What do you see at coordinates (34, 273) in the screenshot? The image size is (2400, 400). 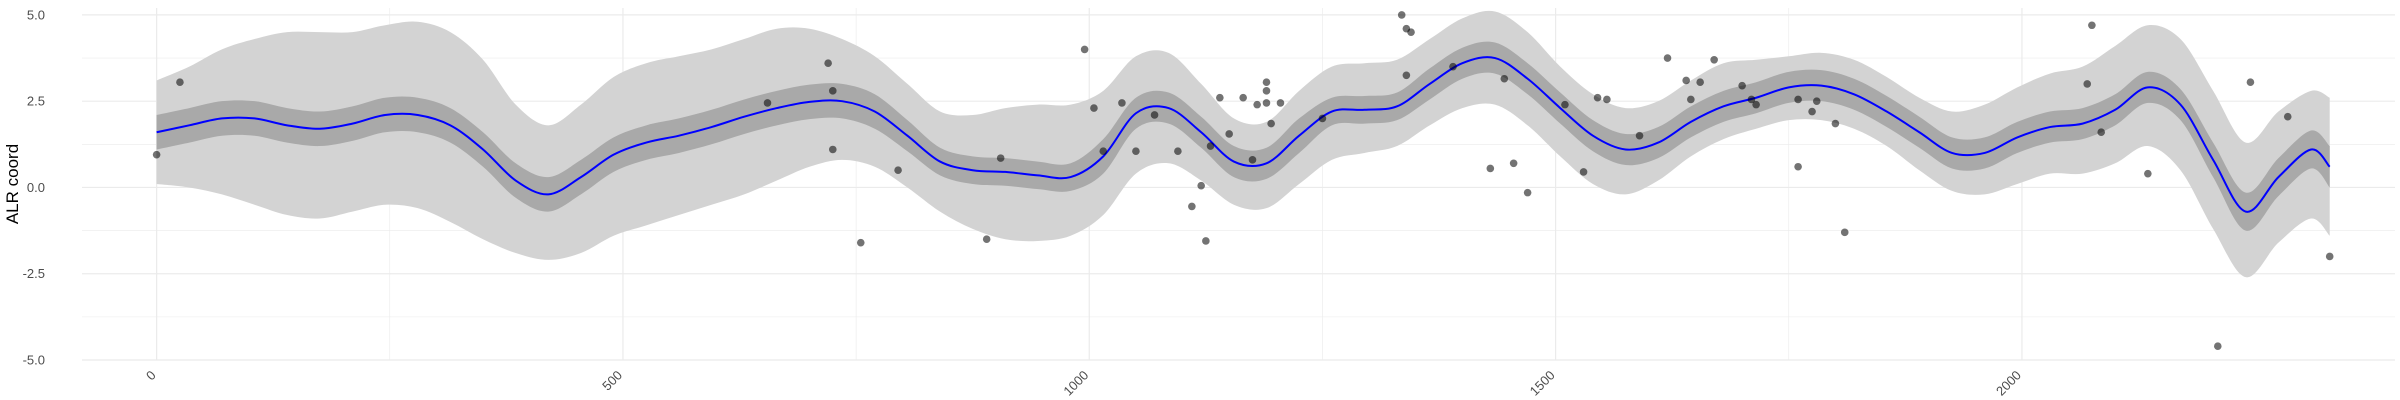 I see `y-tick-label: -2.5` at bounding box center [34, 273].